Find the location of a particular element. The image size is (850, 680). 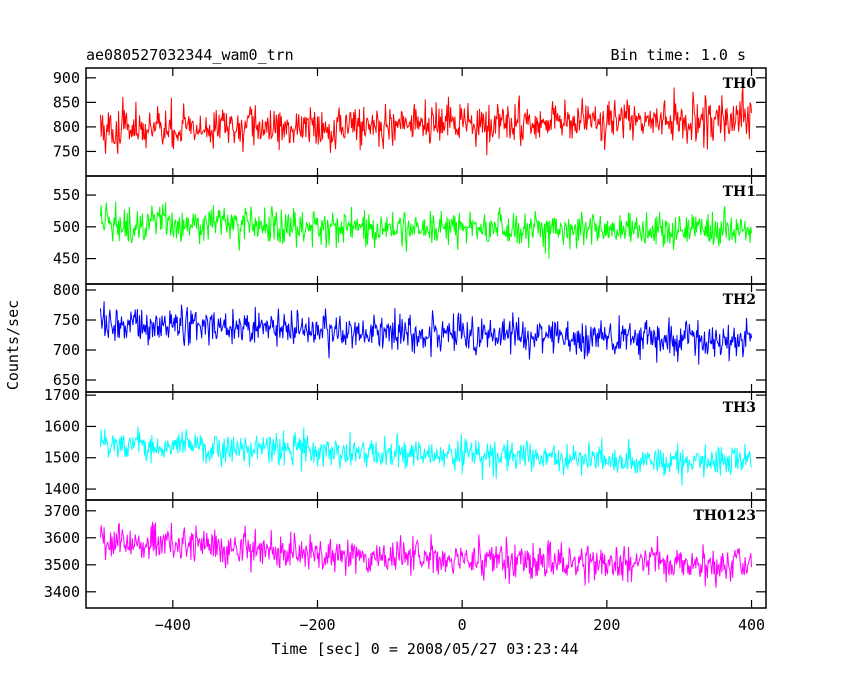

series-label-th2: TH2 is located at coordinates (739, 300).